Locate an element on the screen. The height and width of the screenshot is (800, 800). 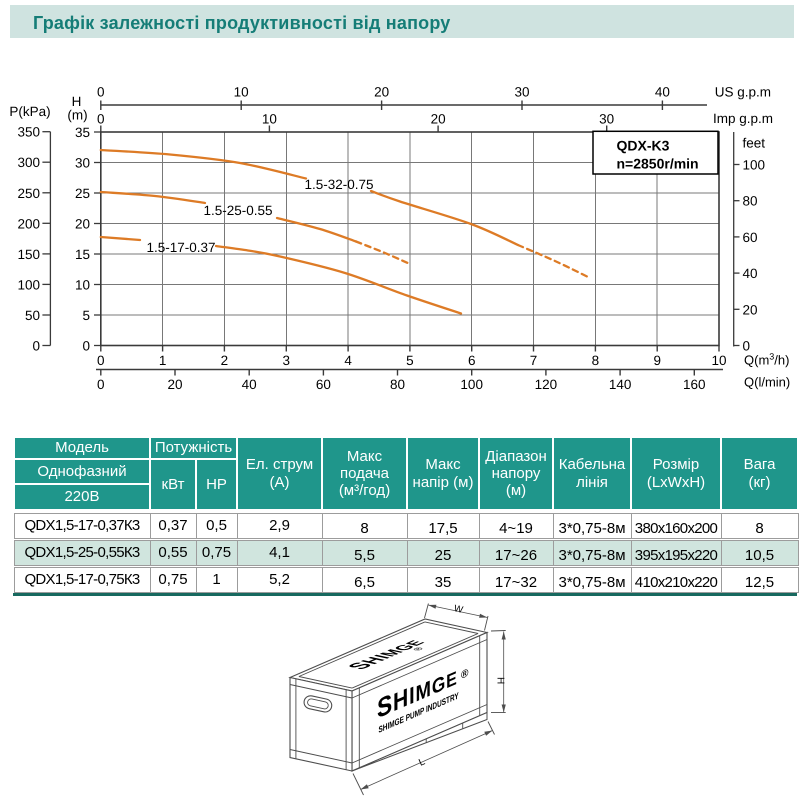
svg-text: P(kPa) is located at coordinates (29, 111).